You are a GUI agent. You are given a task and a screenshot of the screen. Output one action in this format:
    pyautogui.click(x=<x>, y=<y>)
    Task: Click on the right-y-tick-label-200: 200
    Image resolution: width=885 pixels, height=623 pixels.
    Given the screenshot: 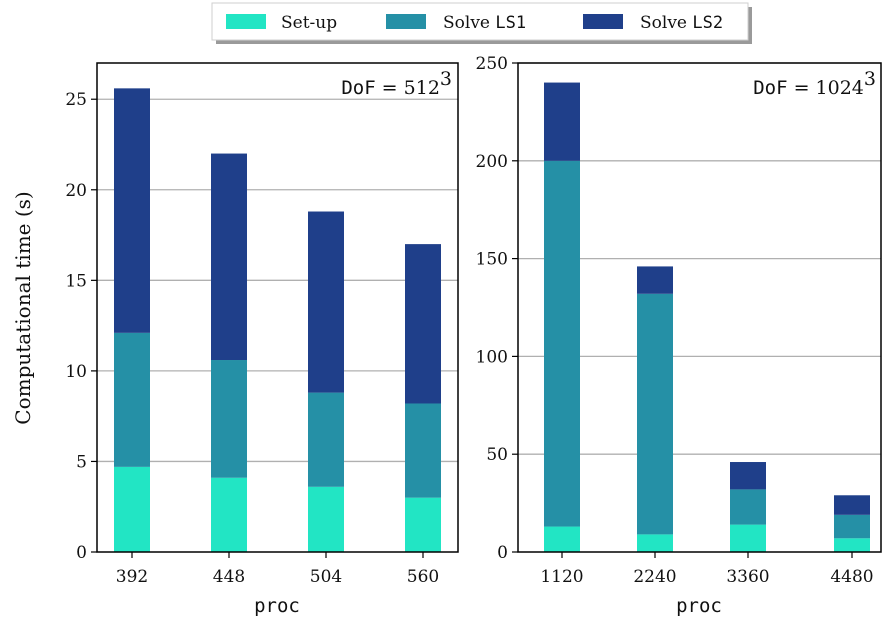 What is the action you would take?
    pyautogui.click(x=492, y=162)
    